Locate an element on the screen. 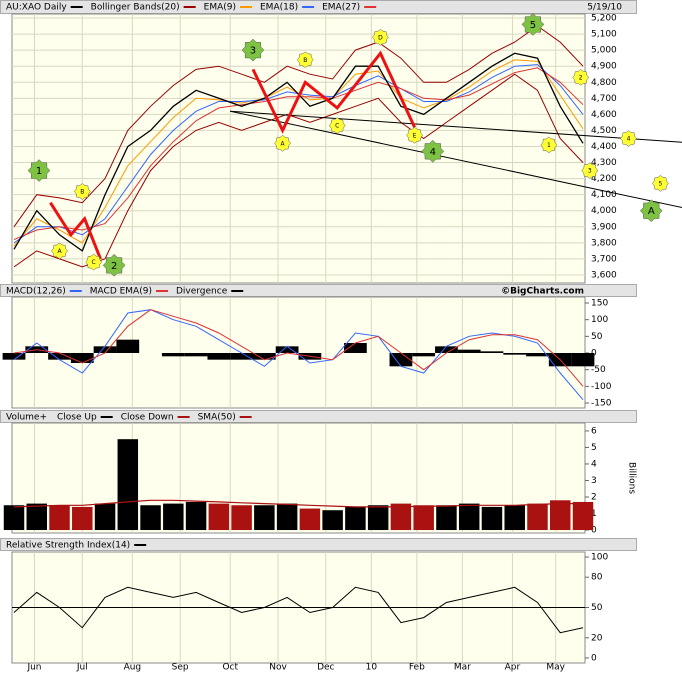 The width and height of the screenshot is (682, 676). legend-label: EMA(27) is located at coordinates (341, 8).